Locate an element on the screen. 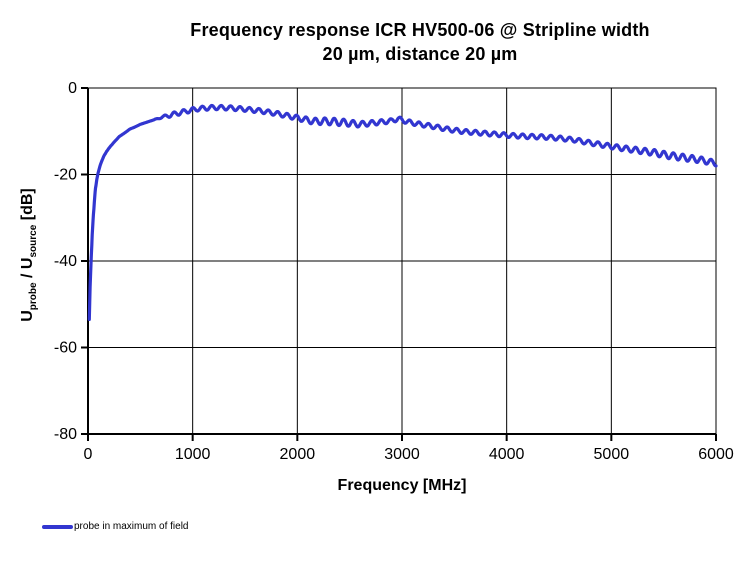  legend-line-swatch is located at coordinates (57, 527).